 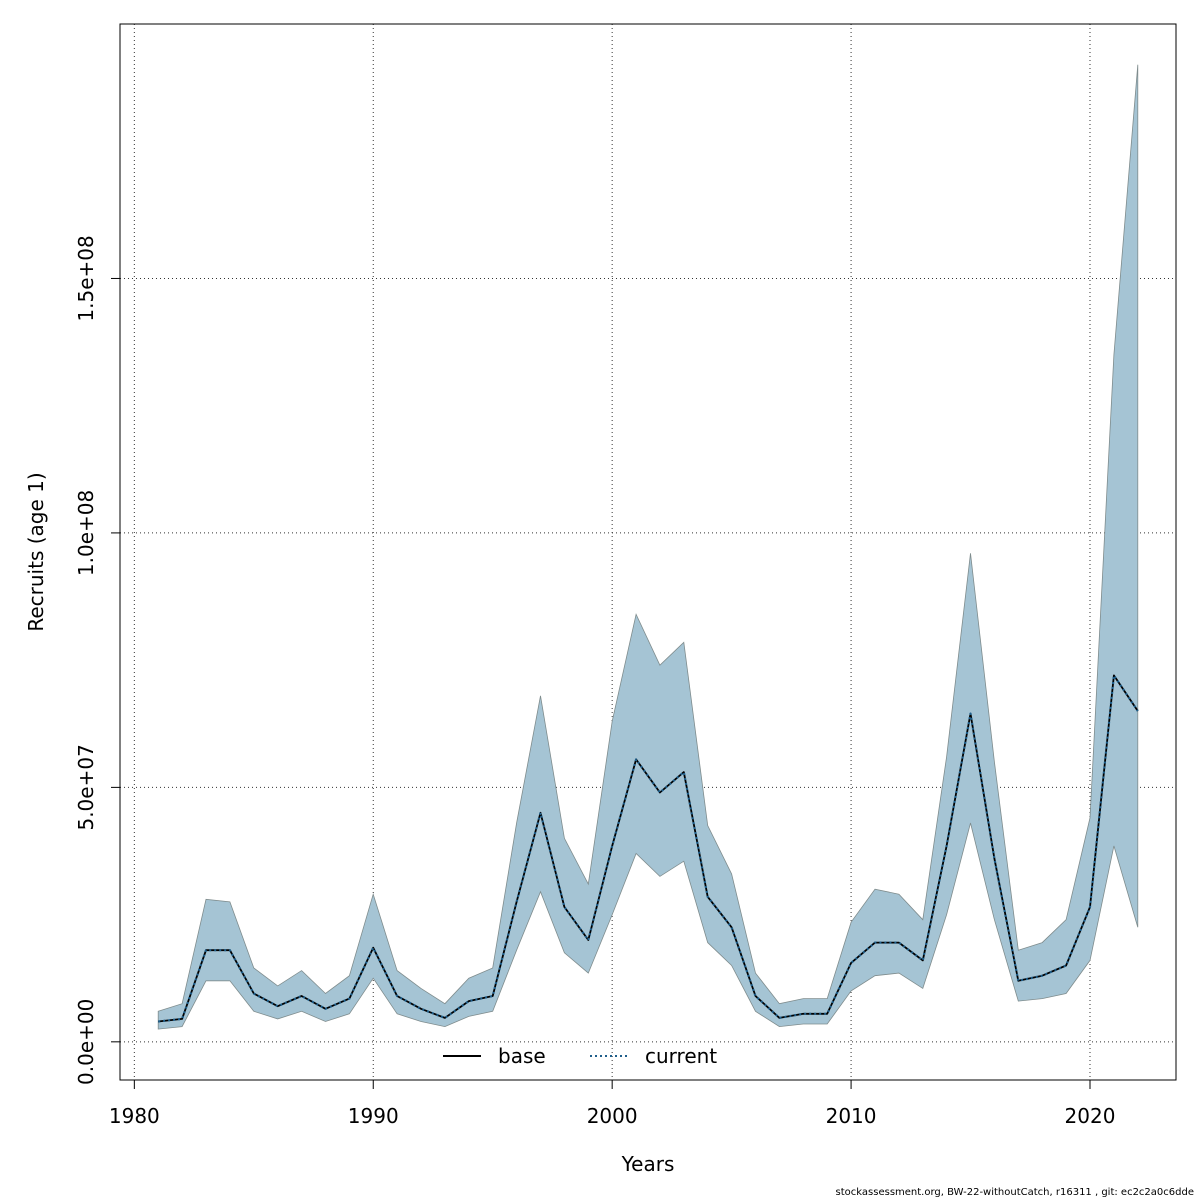 I want to click on y-tick-label: 1.5e+08, so click(x=86, y=278).